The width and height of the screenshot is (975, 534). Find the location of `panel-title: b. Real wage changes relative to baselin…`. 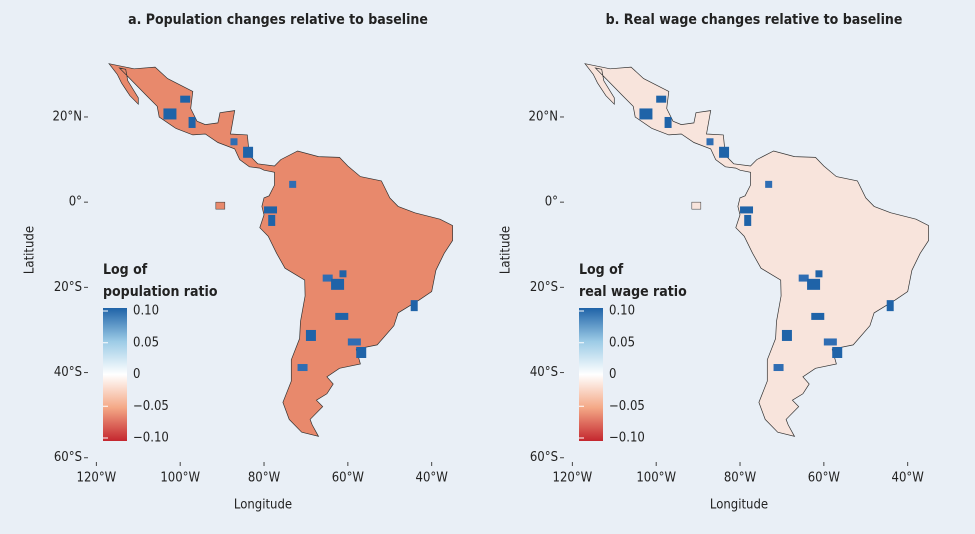

panel-title: b. Real wage changes relative to baselin… is located at coordinates (754, 20).